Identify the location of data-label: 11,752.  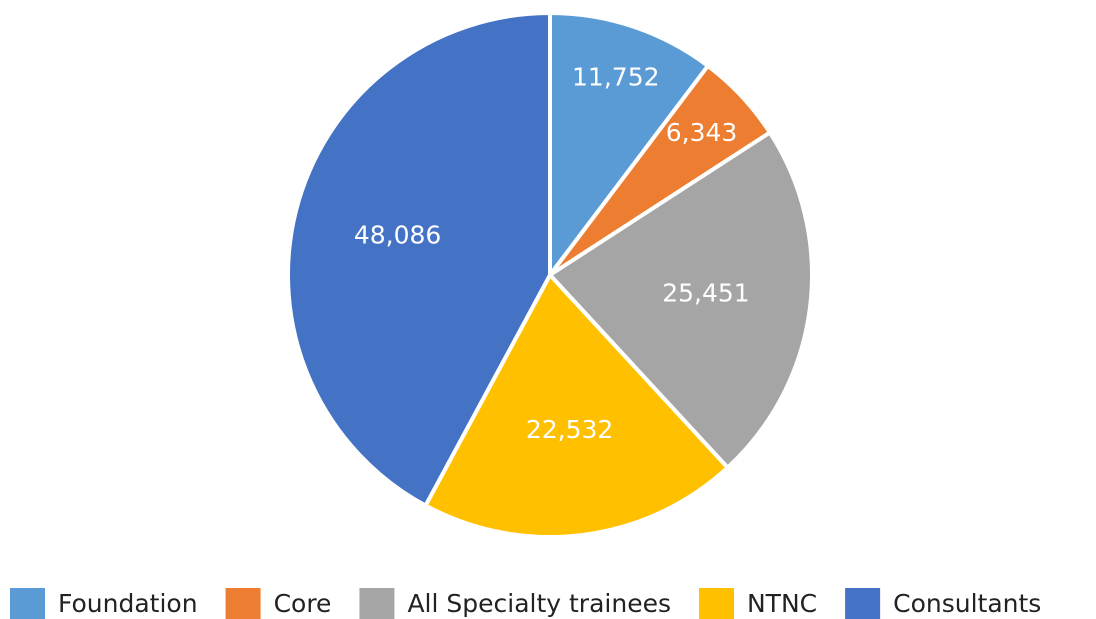
(615, 77).